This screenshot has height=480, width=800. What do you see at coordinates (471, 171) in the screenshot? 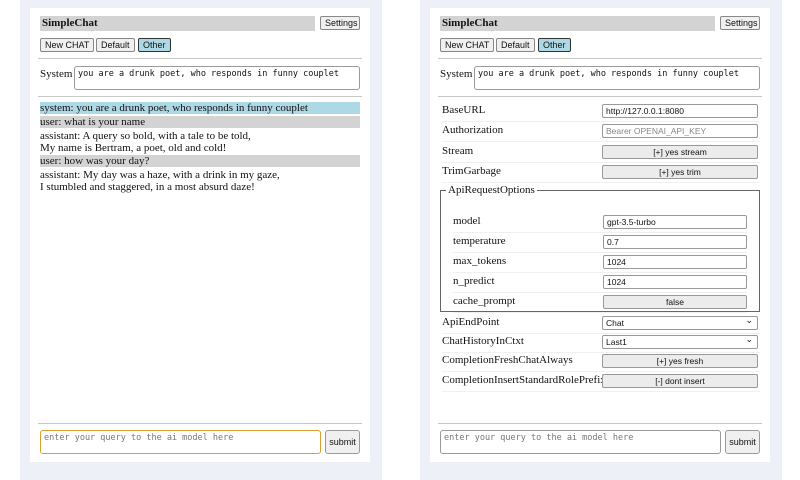
I see `trim-garbage-label: TrimGarbage` at bounding box center [471, 171].